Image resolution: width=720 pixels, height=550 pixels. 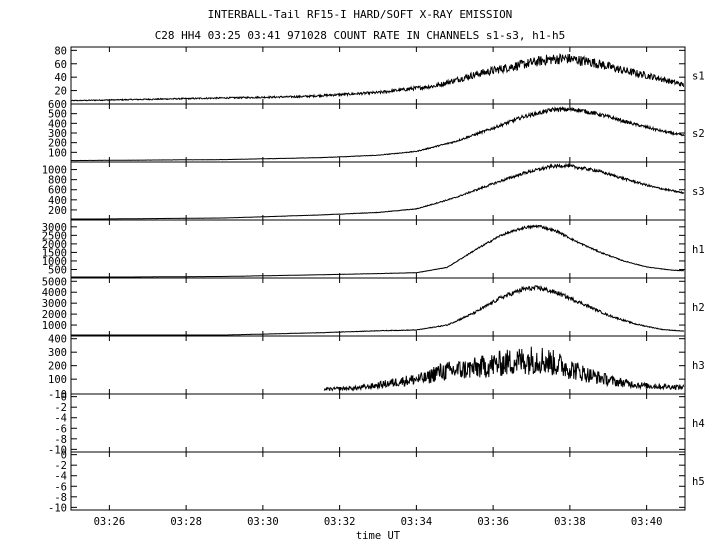 I want to click on panel-frame-s1, so click(x=378, y=75).